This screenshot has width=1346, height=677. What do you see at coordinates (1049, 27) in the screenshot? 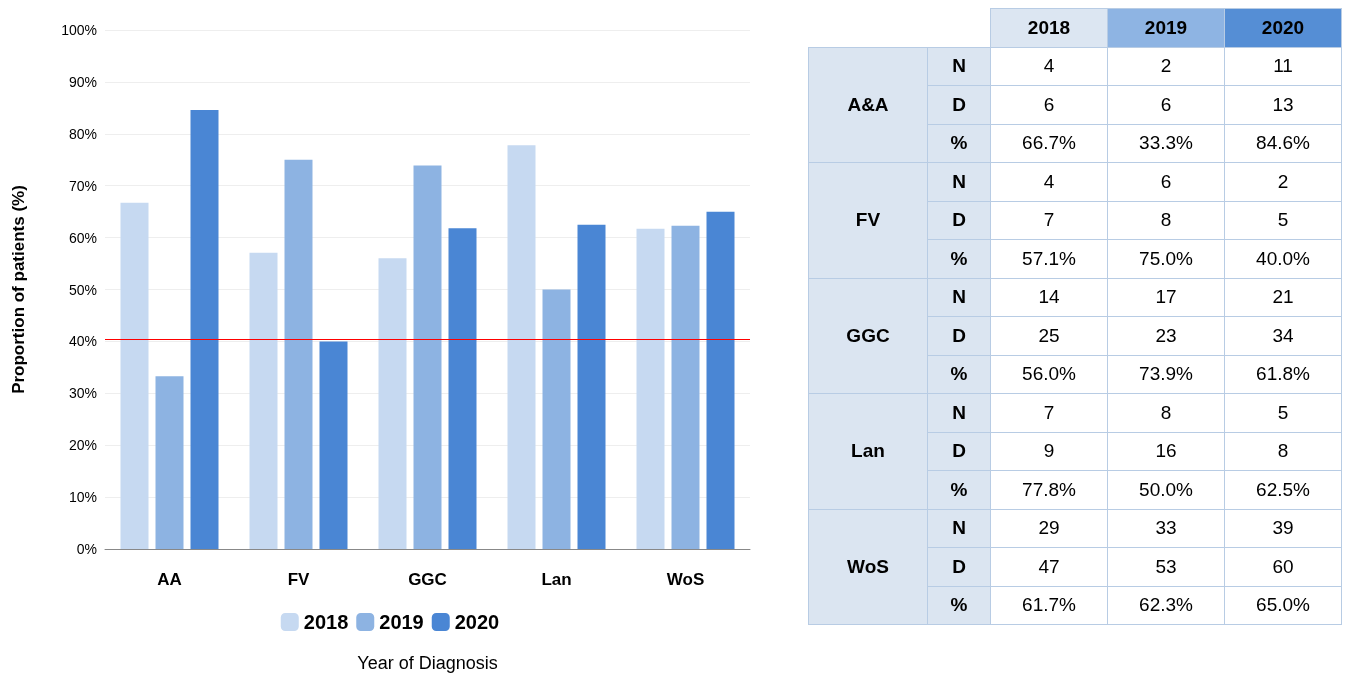
I see `category-label: 2018` at bounding box center [1049, 27].